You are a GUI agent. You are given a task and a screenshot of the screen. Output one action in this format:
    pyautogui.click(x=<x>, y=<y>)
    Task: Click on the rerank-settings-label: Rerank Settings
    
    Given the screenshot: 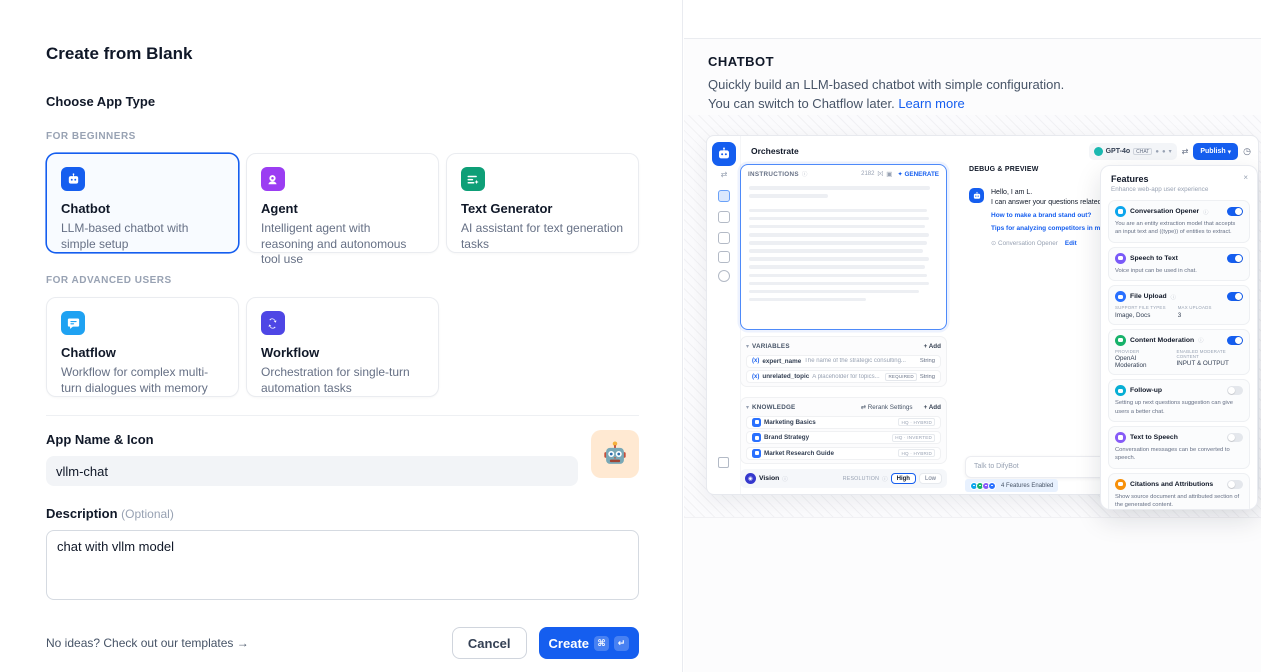 What is the action you would take?
    pyautogui.click(x=890, y=407)
    